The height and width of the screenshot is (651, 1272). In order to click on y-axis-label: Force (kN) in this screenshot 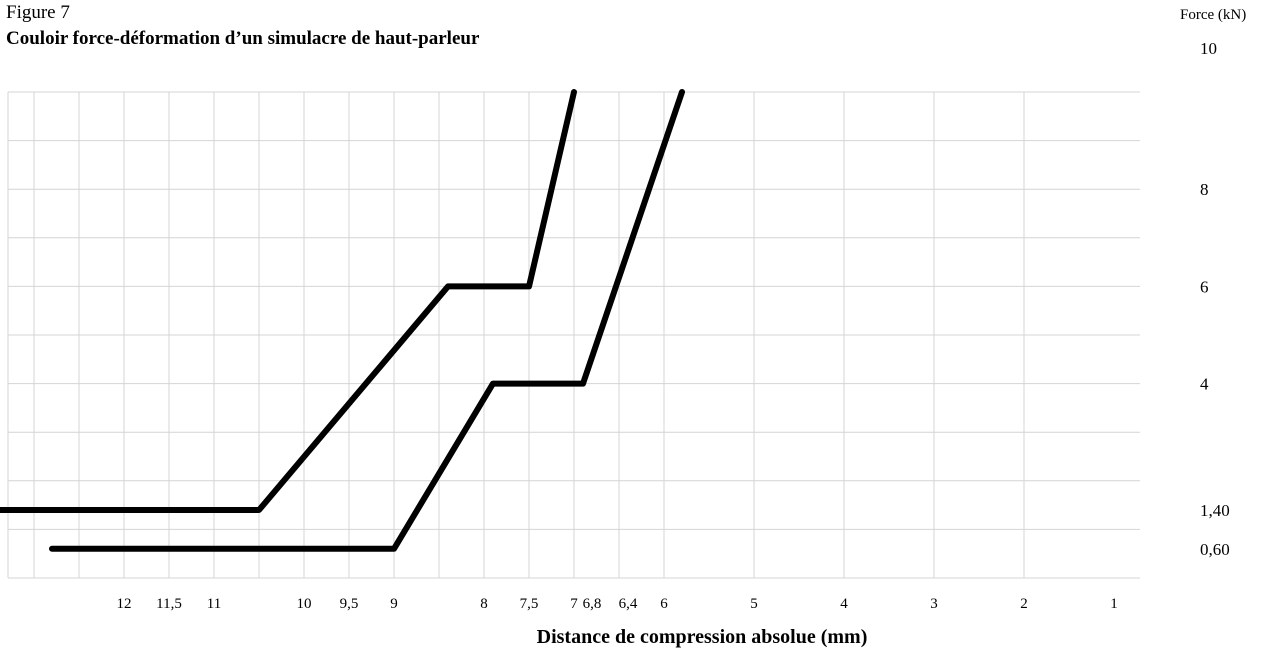, I will do `click(1213, 15)`.